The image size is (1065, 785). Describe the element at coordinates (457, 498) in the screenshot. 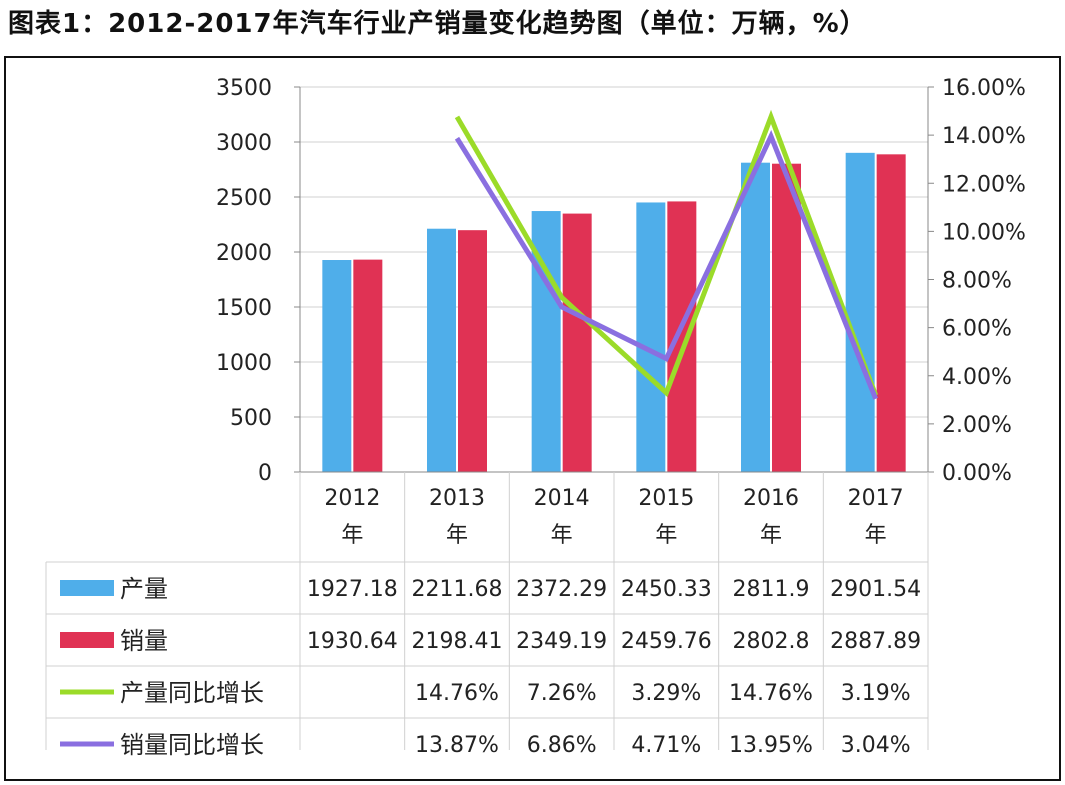

I see `x-axis-tick-label: 2013` at that location.